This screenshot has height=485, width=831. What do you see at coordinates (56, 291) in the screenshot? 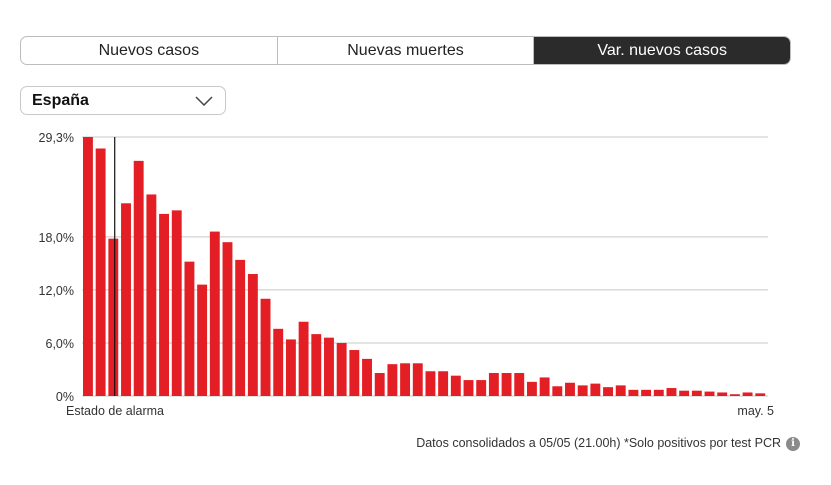
I see `y-tick-label: 12,0%` at bounding box center [56, 291].